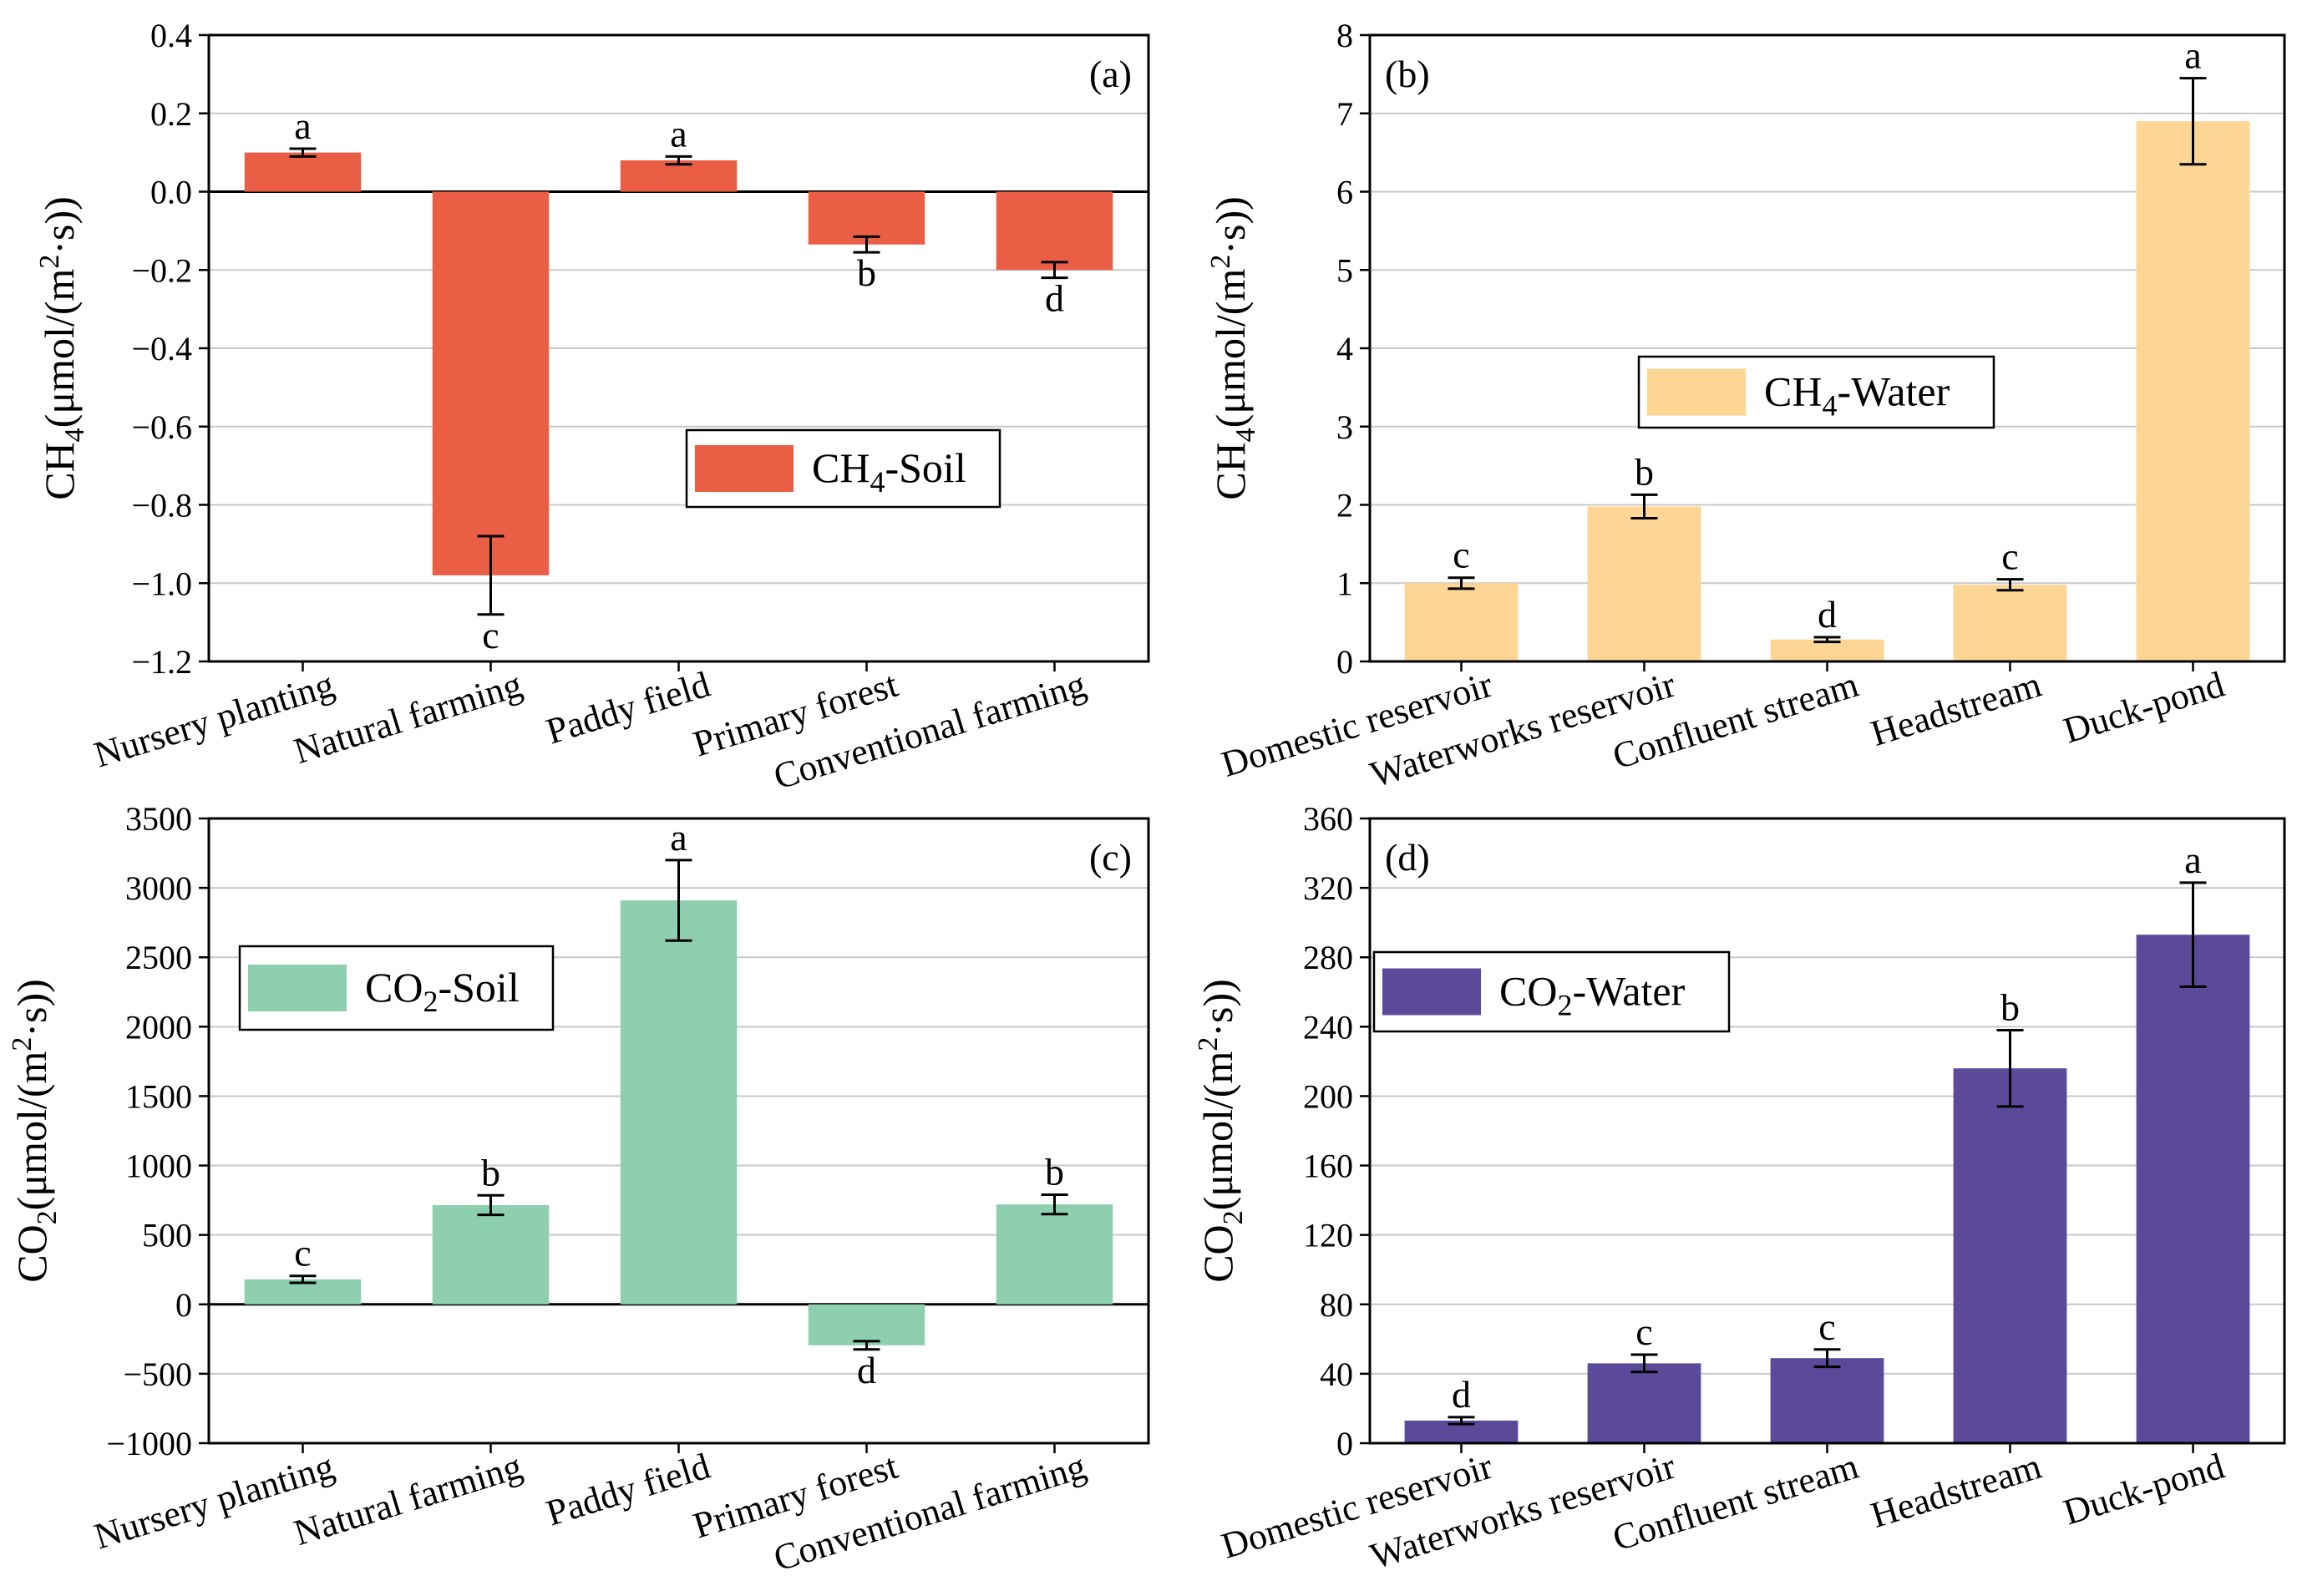 The width and height of the screenshot is (2297, 1596). I want to click on y-tick-label: 1000, so click(159, 1166).